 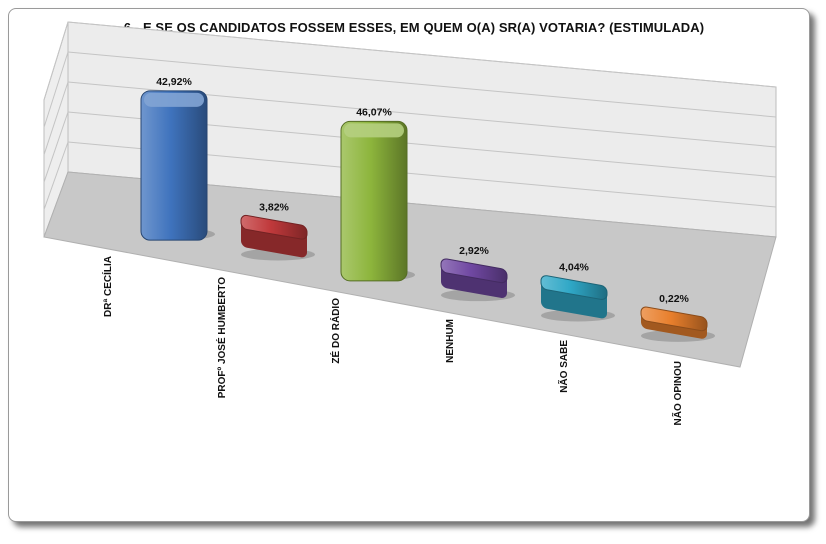 I want to click on value-label: 0,22%, so click(x=674, y=299).